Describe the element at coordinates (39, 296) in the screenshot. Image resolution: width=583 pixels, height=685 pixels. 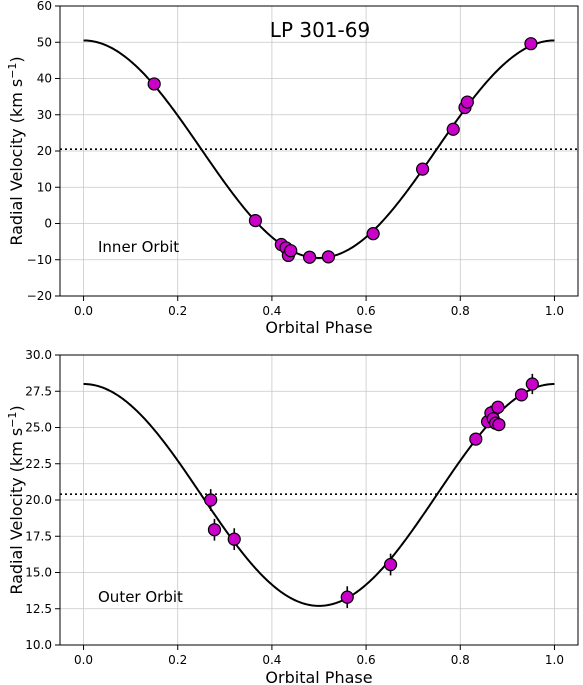
I see `y-tick-label: −20` at that location.